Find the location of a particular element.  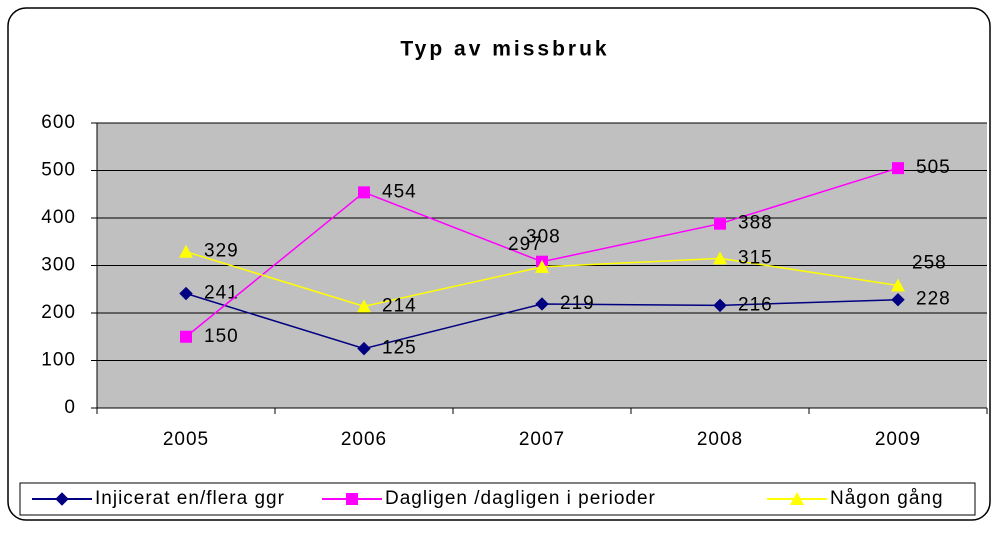

legend-label: Någon gång is located at coordinates (887, 498).